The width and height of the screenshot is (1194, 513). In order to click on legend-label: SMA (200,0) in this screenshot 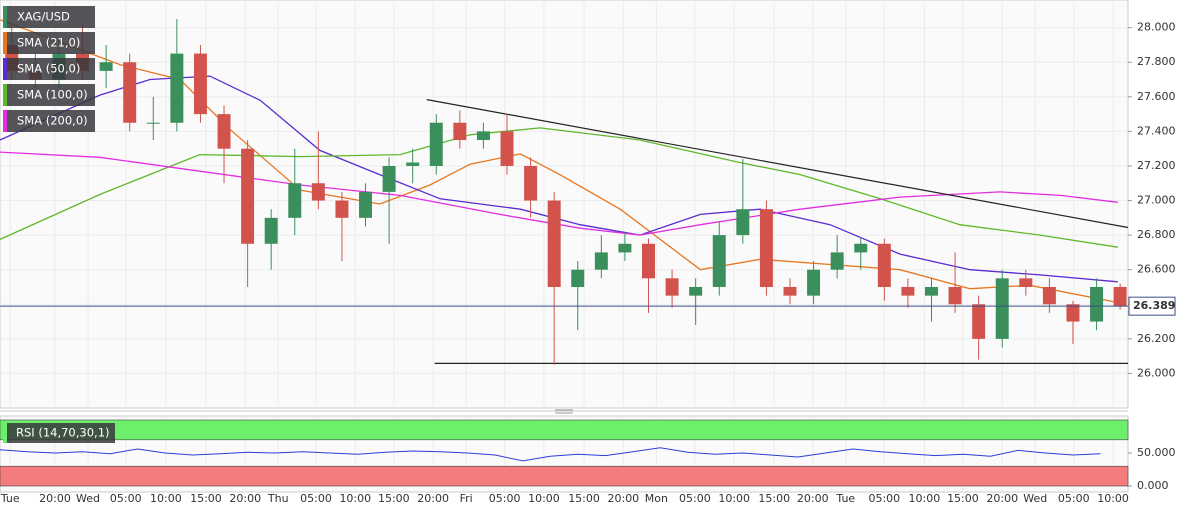, I will do `click(52, 121)`.